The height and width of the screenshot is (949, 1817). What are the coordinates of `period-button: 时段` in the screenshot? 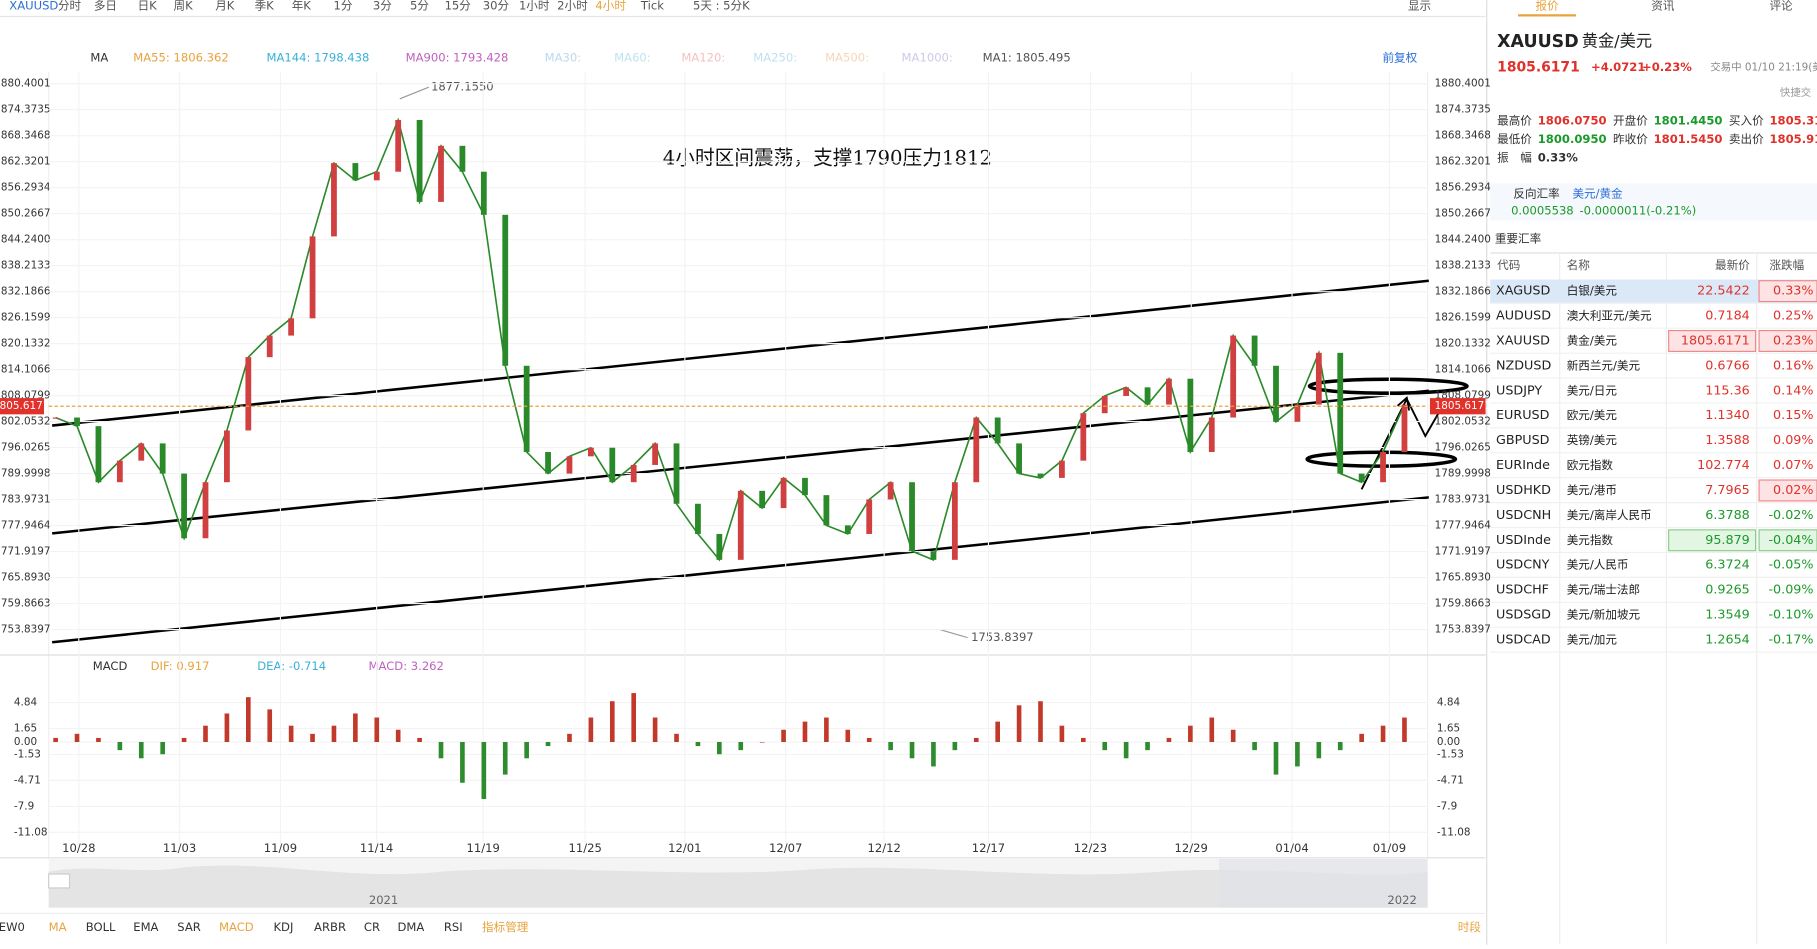 It's located at (1470, 927).